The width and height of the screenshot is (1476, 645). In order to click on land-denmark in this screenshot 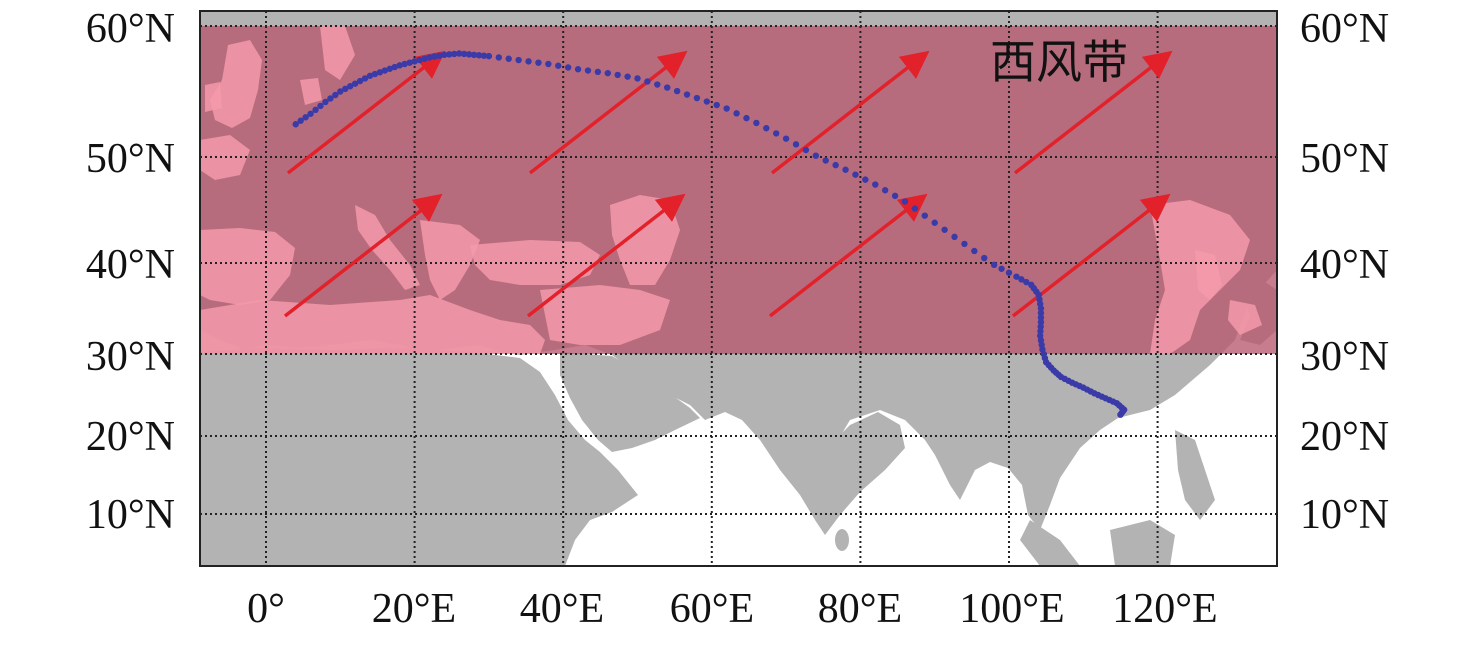, I will do `click(311, 91)`.